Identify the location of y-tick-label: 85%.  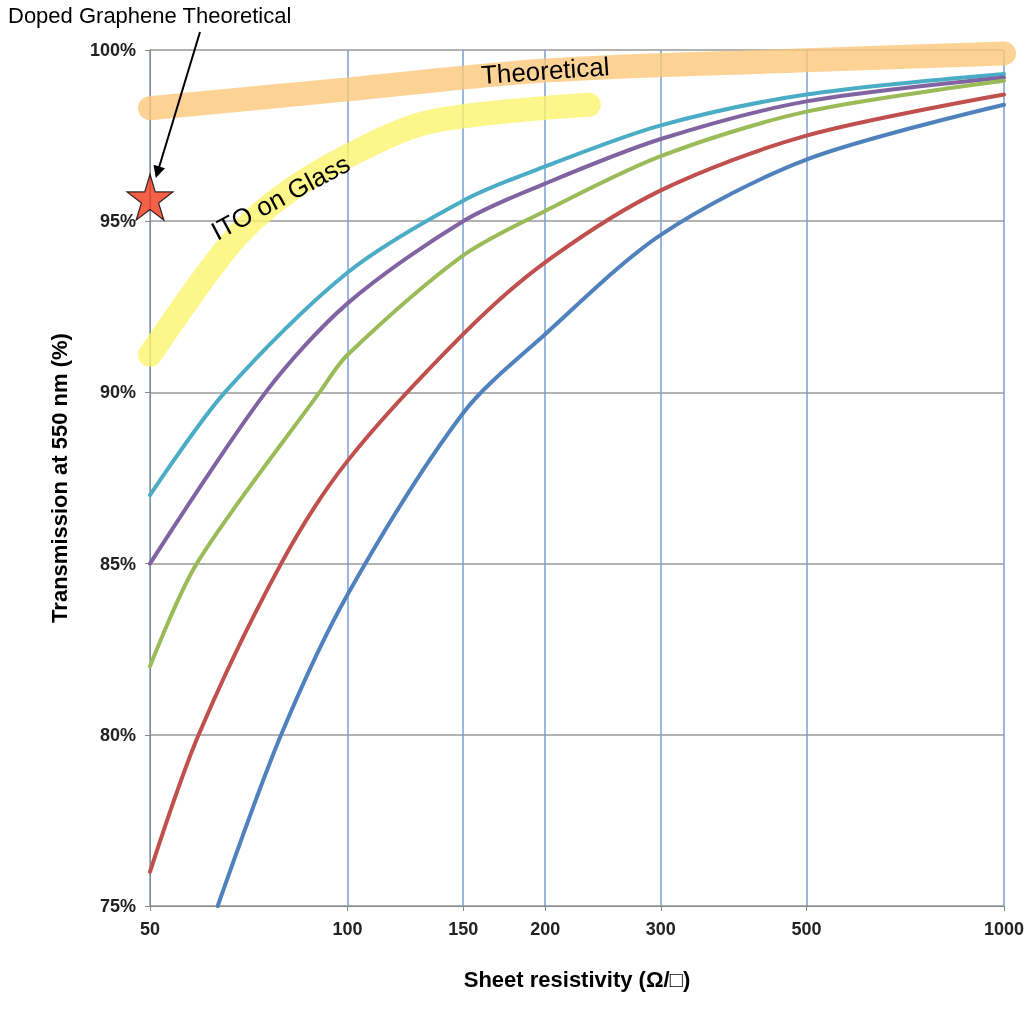
(117, 563).